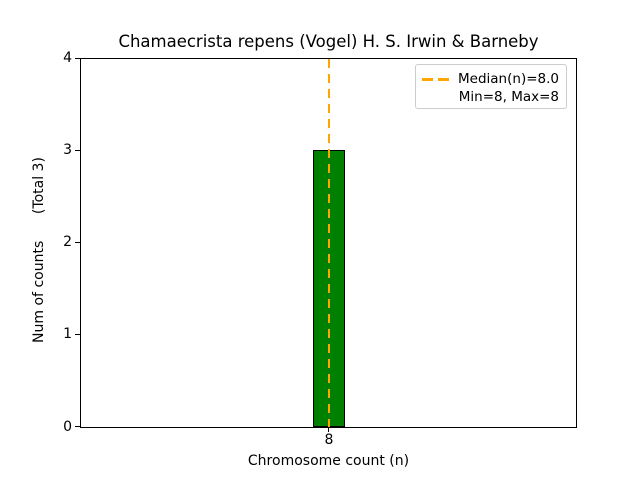 The width and height of the screenshot is (640, 480). Describe the element at coordinates (67, 58) in the screenshot. I see `y-tick-label-4: 4` at that location.